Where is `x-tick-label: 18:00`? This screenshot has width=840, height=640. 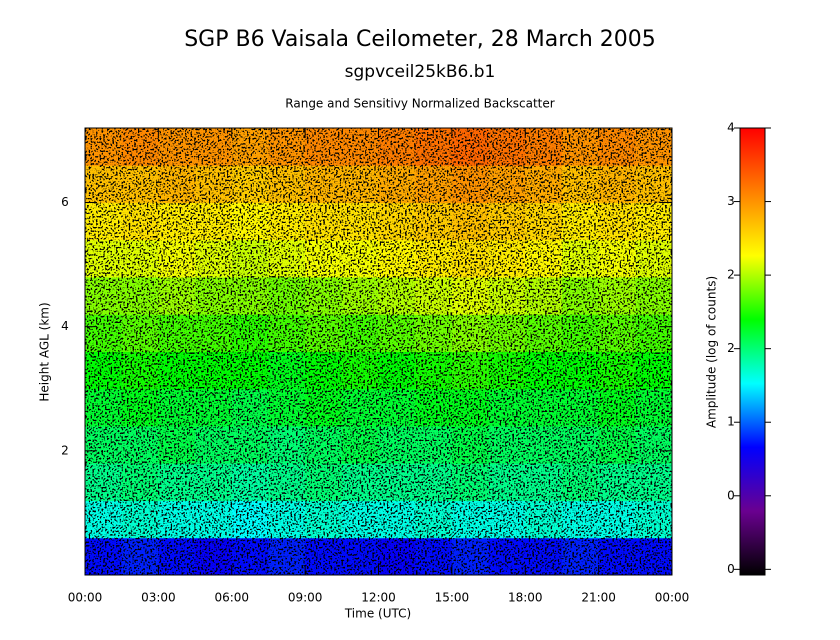
x-tick-label: 18:00 is located at coordinates (525, 598).